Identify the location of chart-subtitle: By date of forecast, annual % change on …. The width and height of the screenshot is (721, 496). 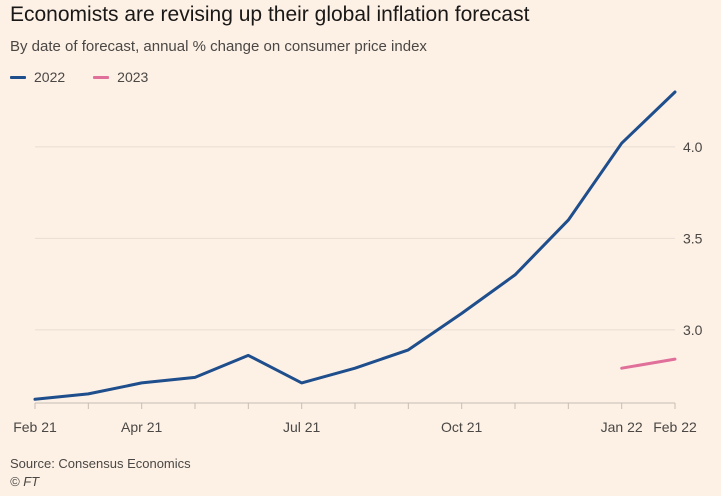
(218, 46).